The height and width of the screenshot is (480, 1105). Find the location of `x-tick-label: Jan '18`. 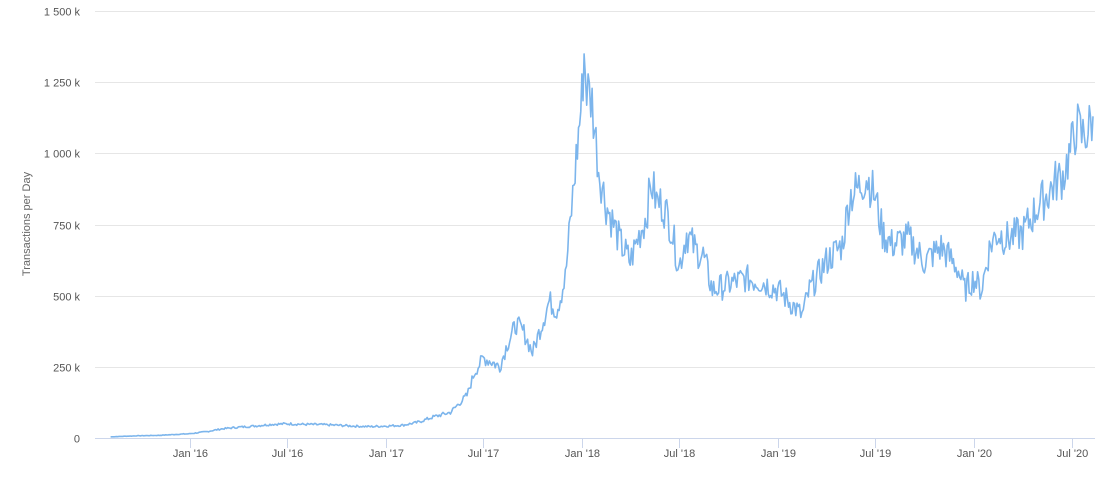

x-tick-label: Jan '18 is located at coordinates (582, 454).